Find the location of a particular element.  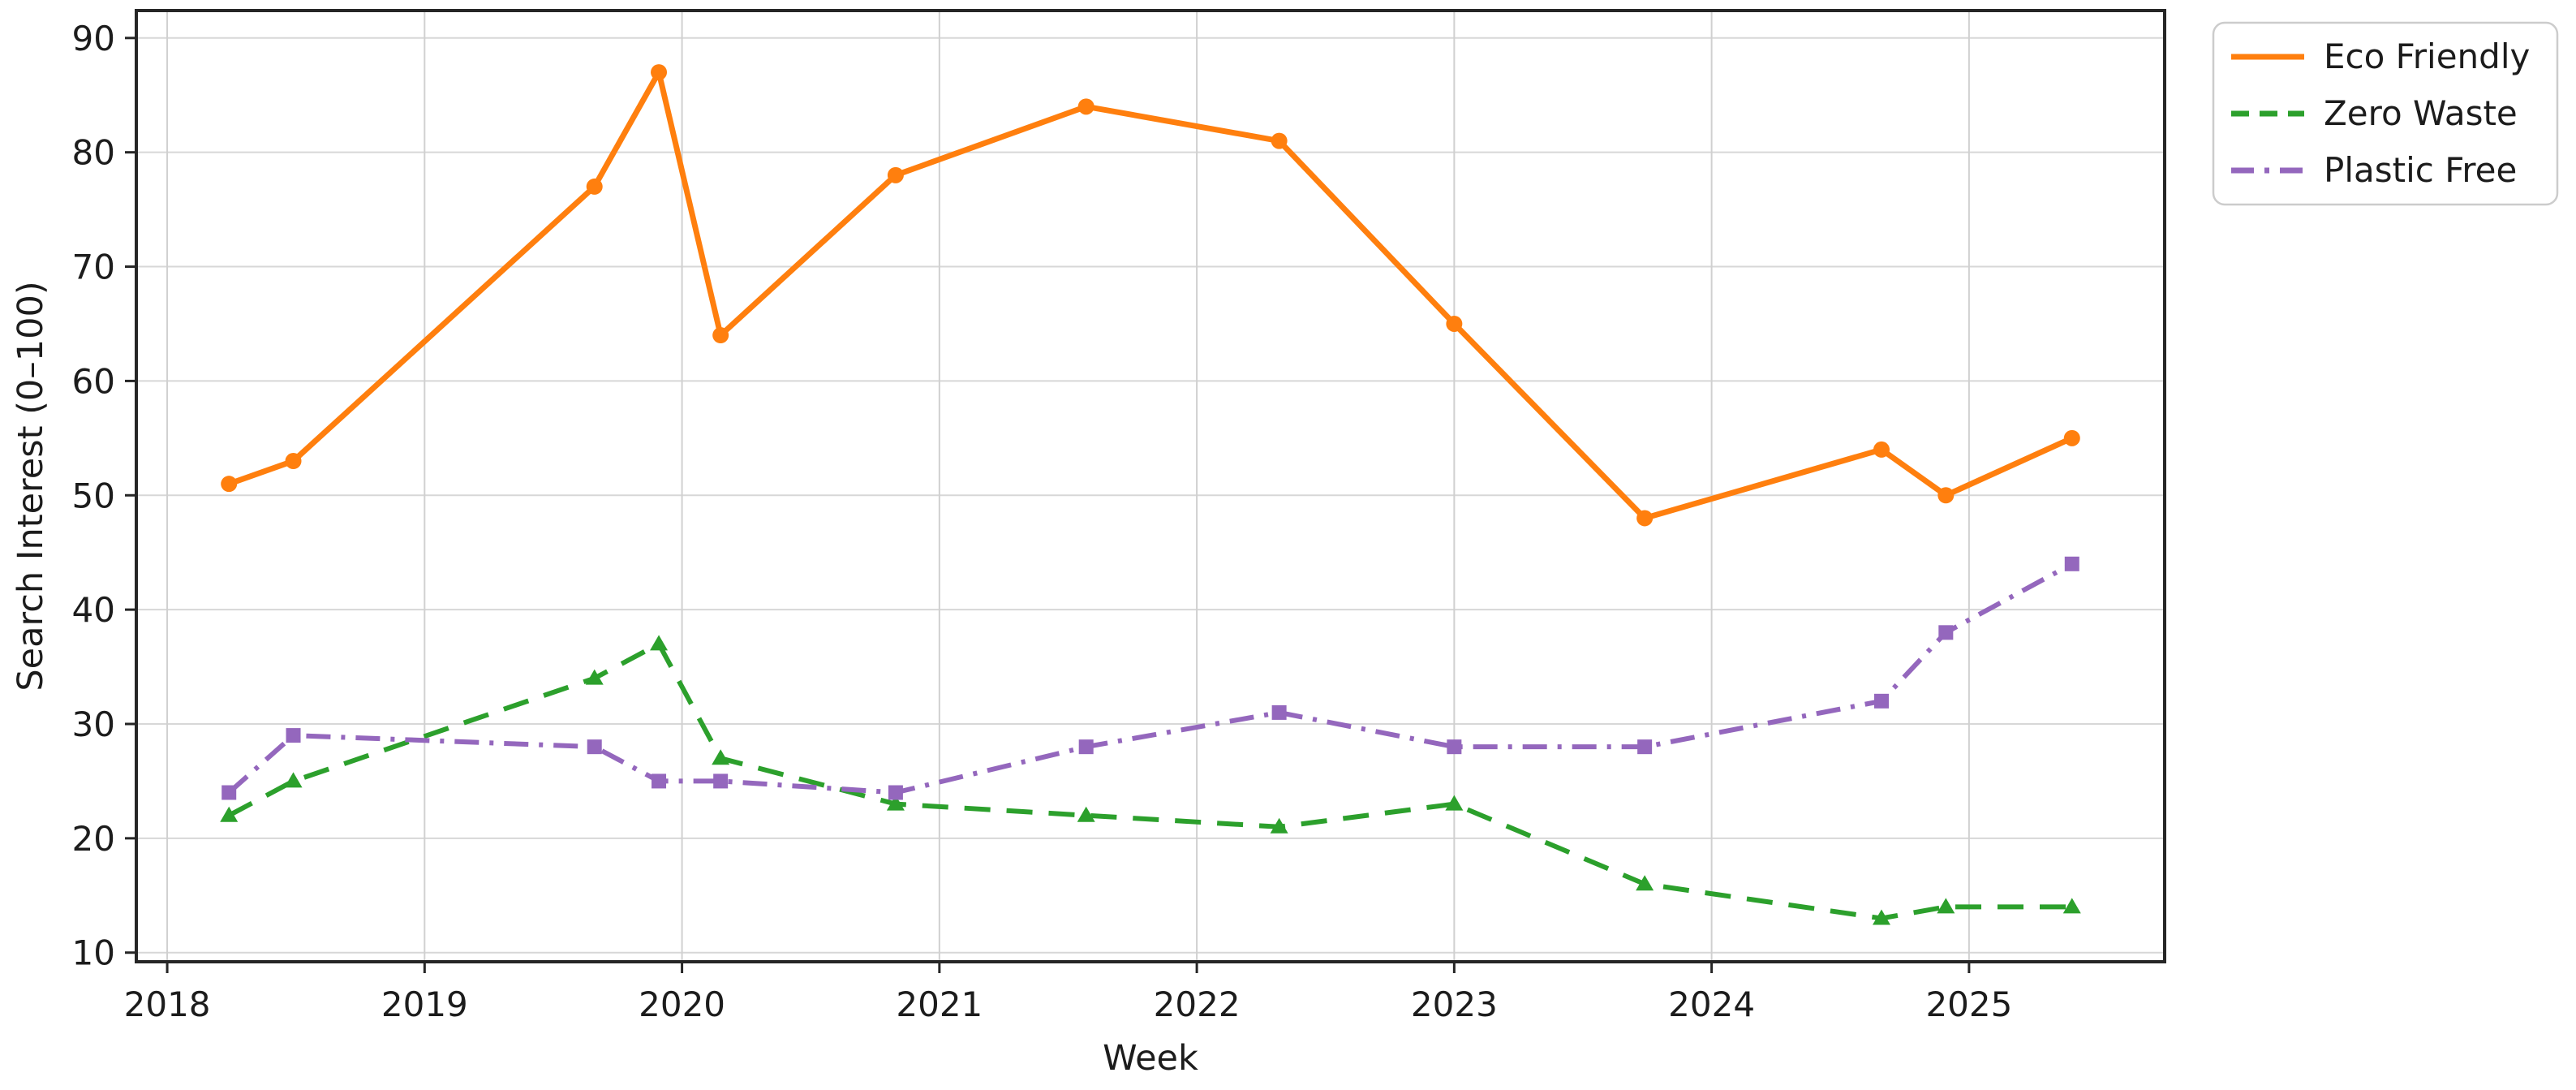

y-tick-label: 50 is located at coordinates (93, 496).